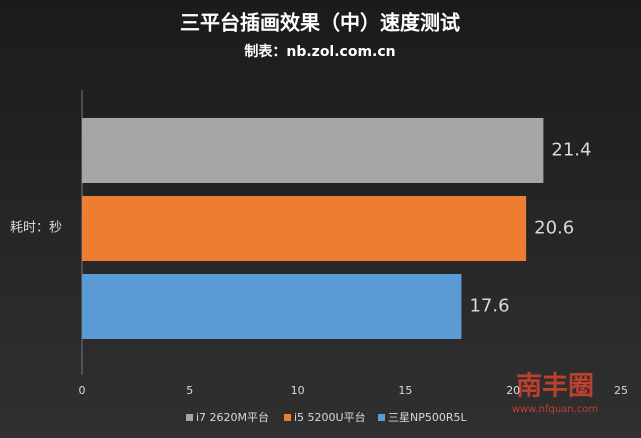  Describe the element at coordinates (36, 228) in the screenshot. I see `category-label: 耗时：秒` at that location.